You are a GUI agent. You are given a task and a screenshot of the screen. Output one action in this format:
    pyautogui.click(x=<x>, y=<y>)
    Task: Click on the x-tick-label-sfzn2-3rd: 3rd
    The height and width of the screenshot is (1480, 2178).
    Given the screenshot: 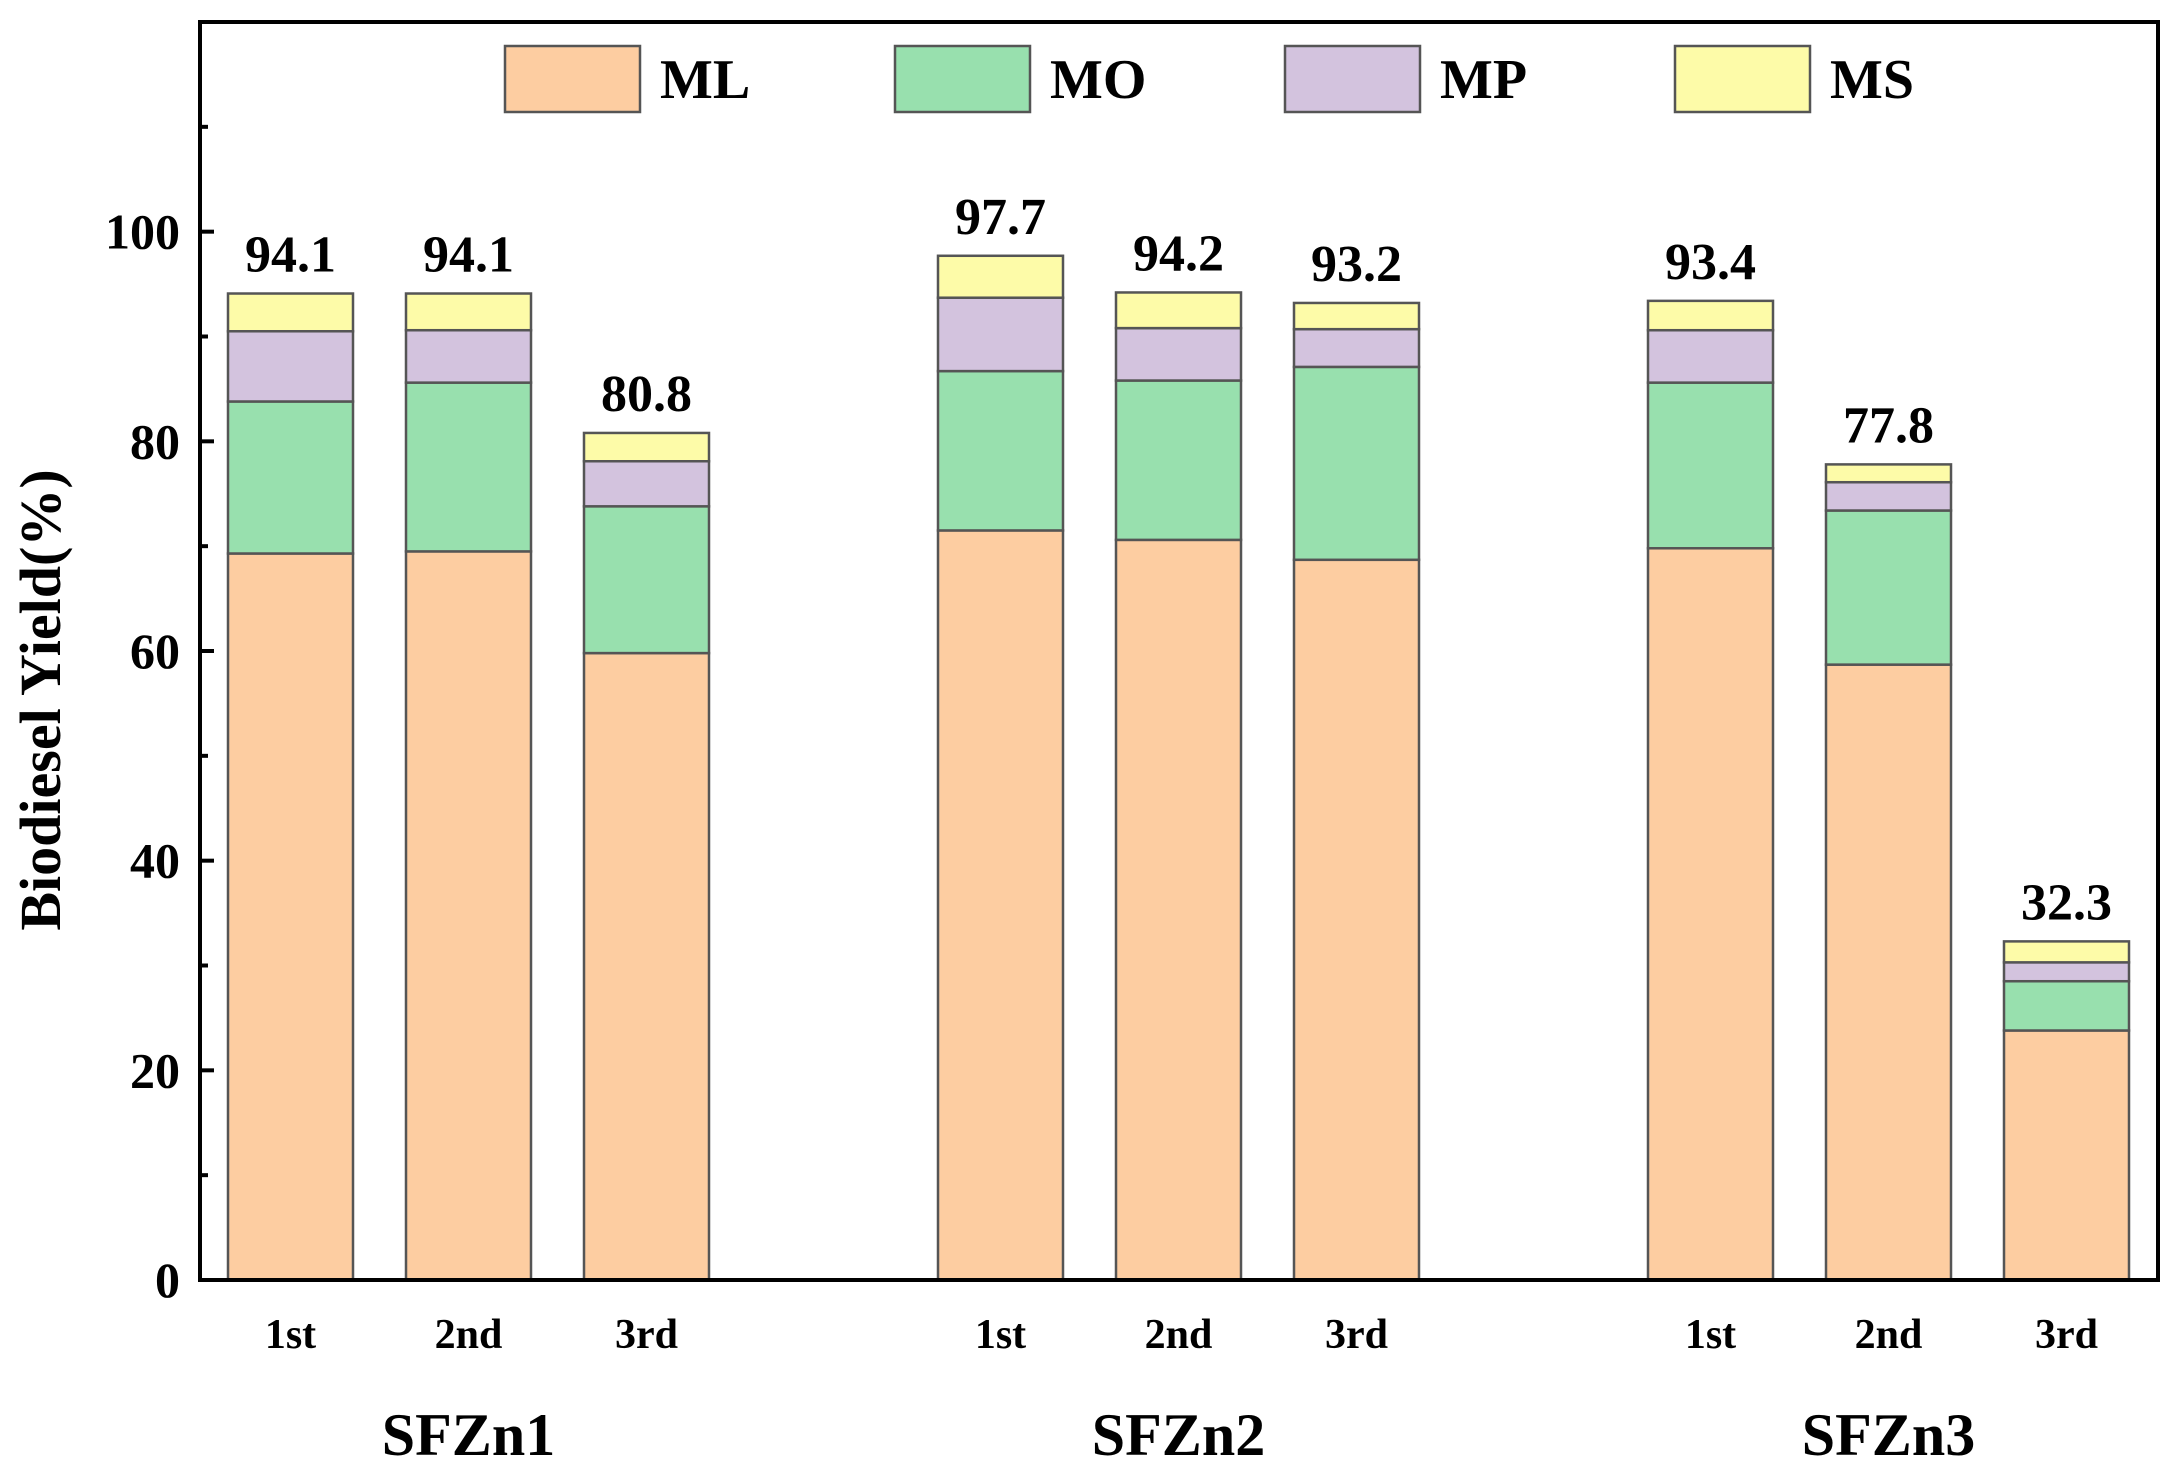 What is the action you would take?
    pyautogui.click(x=1356, y=1335)
    